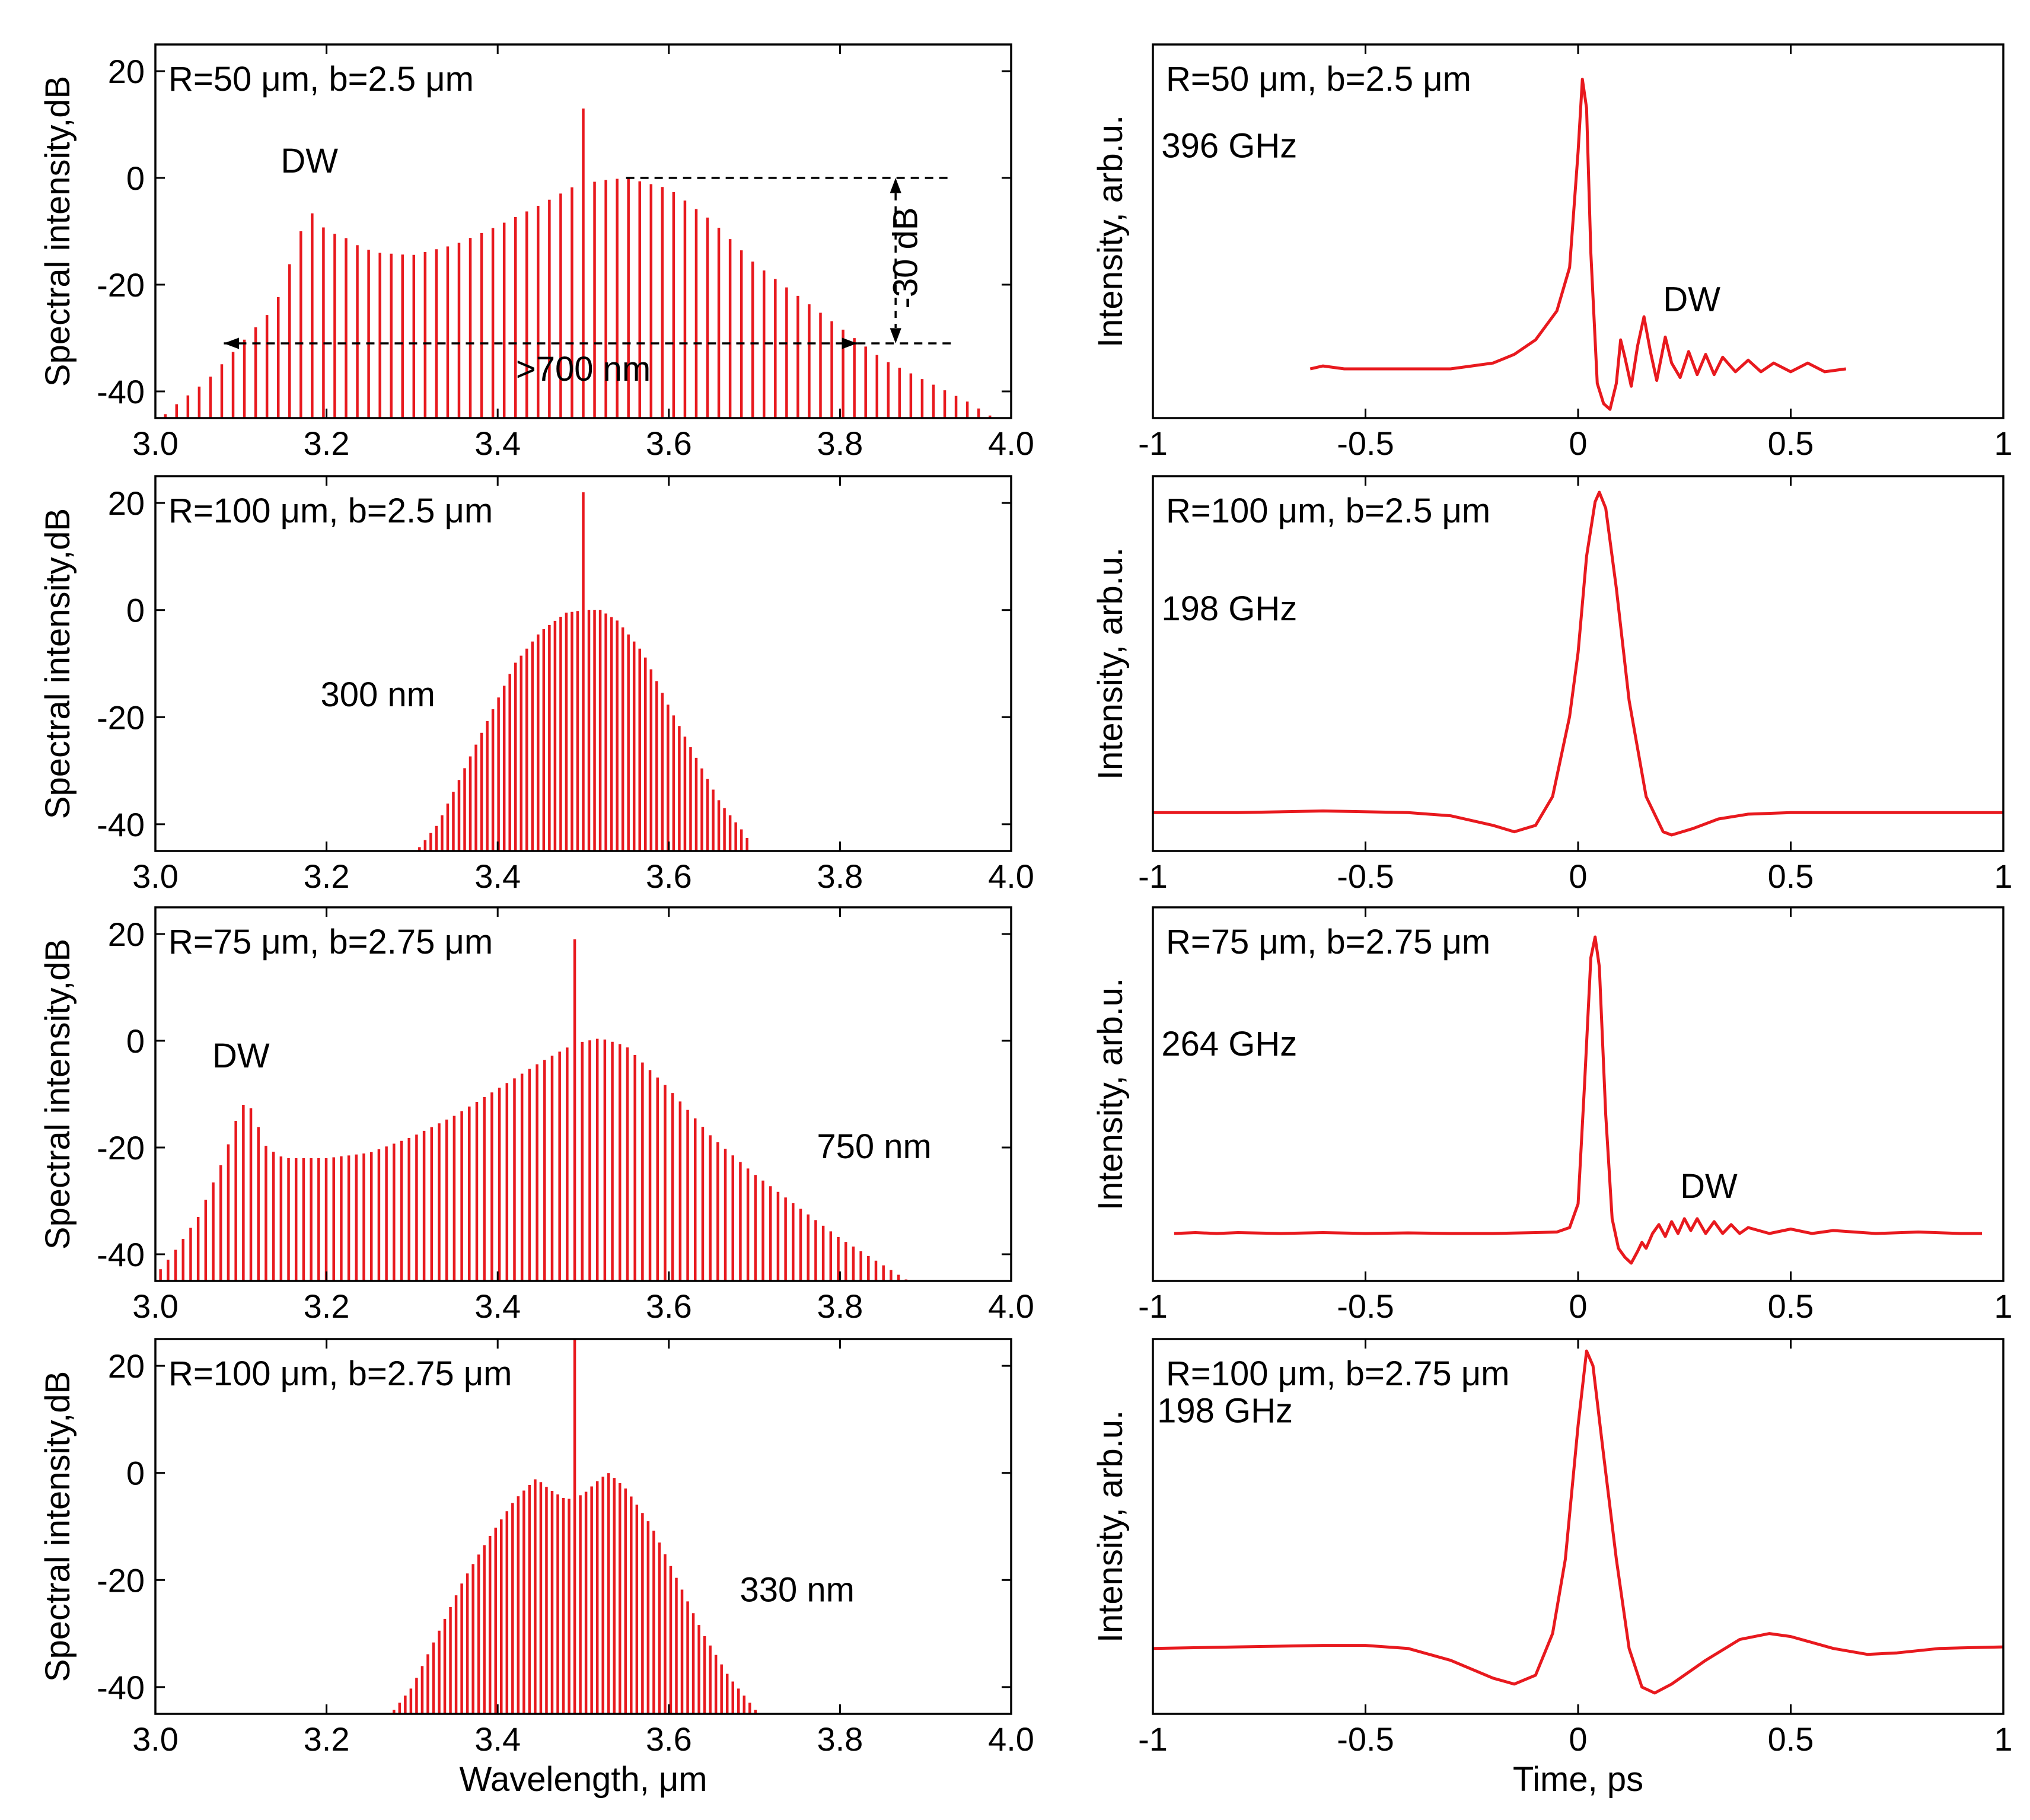  Describe the element at coordinates (583, 369) in the screenshot. I see `annotation-label: >700 nm` at that location.